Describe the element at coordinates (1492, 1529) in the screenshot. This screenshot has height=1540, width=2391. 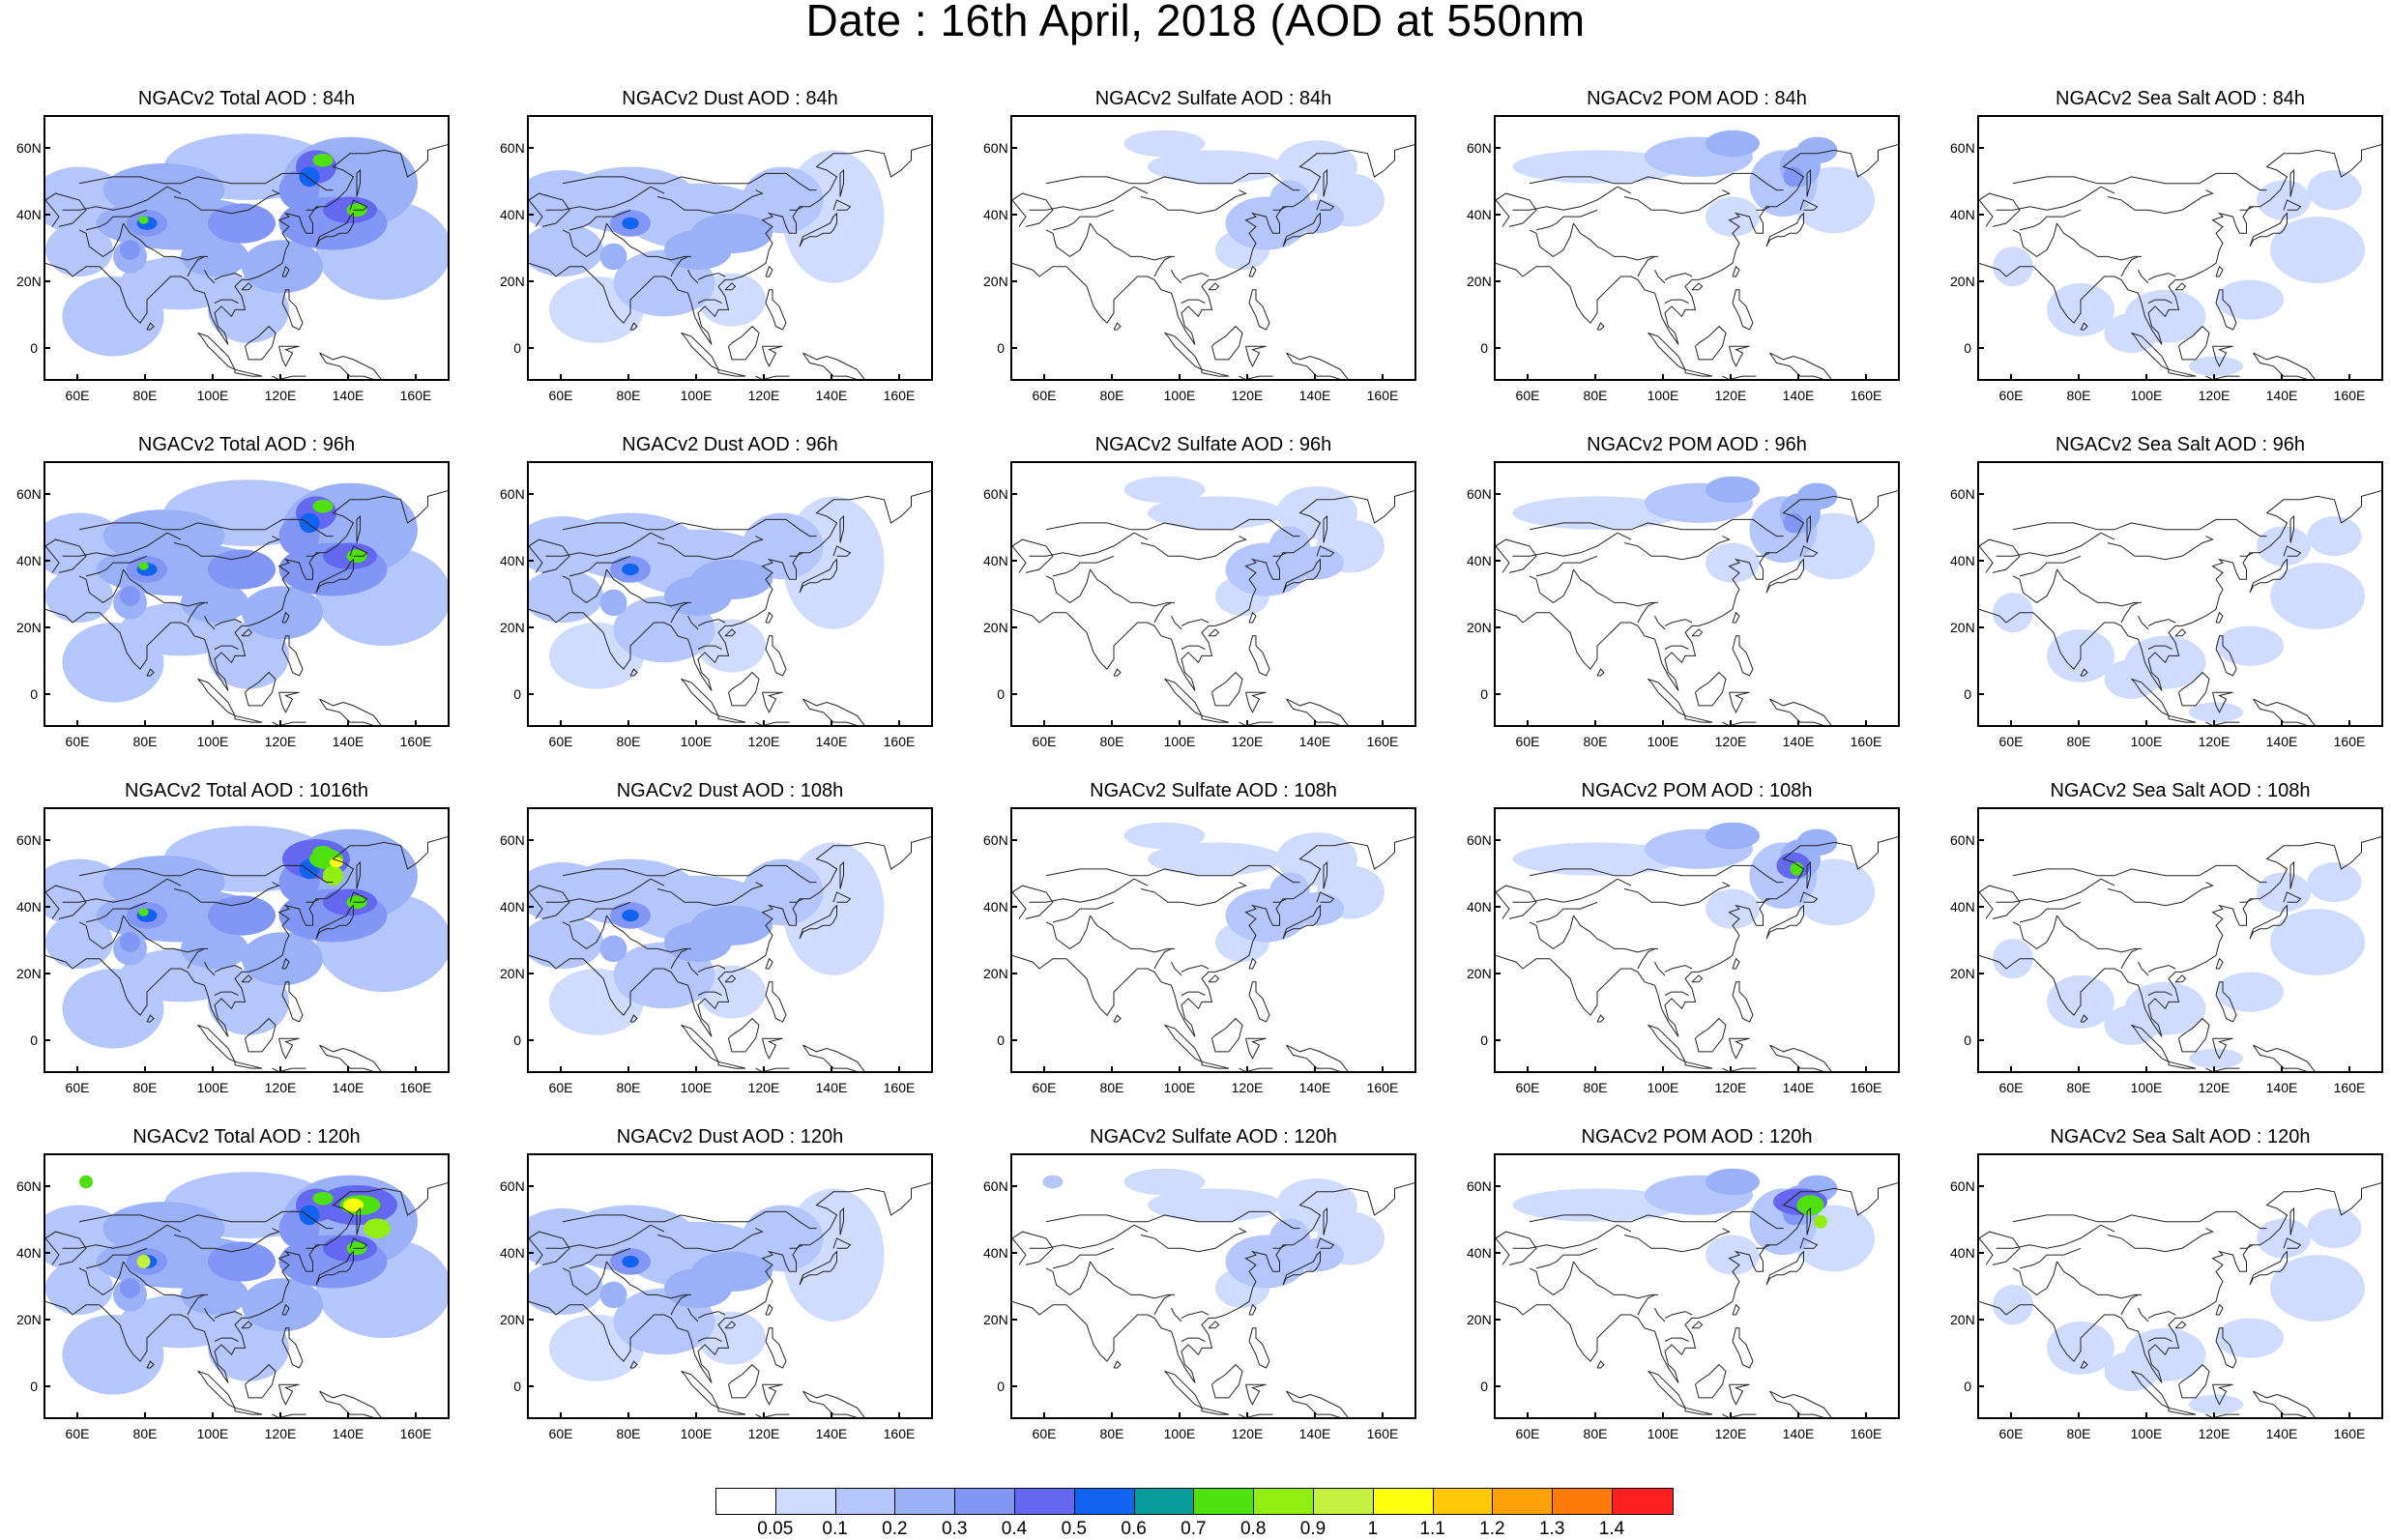
I see `colorbar-label: 1.2` at that location.